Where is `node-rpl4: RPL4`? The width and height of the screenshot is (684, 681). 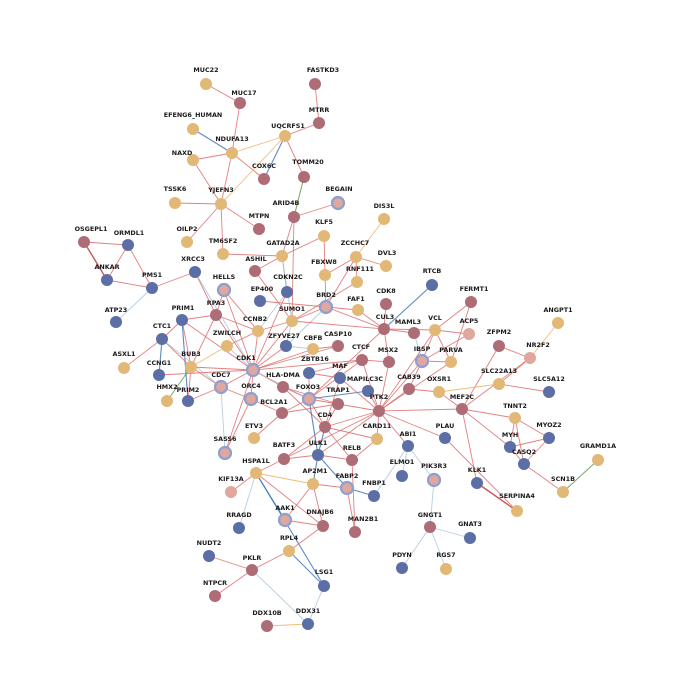 node-rpl4: RPL4 is located at coordinates (289, 545).